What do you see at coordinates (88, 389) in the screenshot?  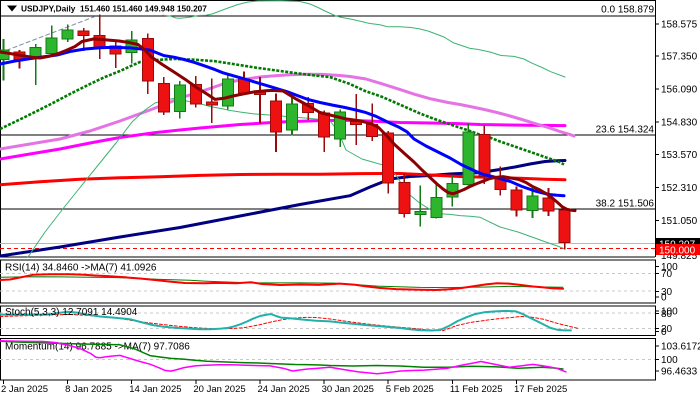 I see `svg-text: 8 Jan 2025` at bounding box center [88, 389].